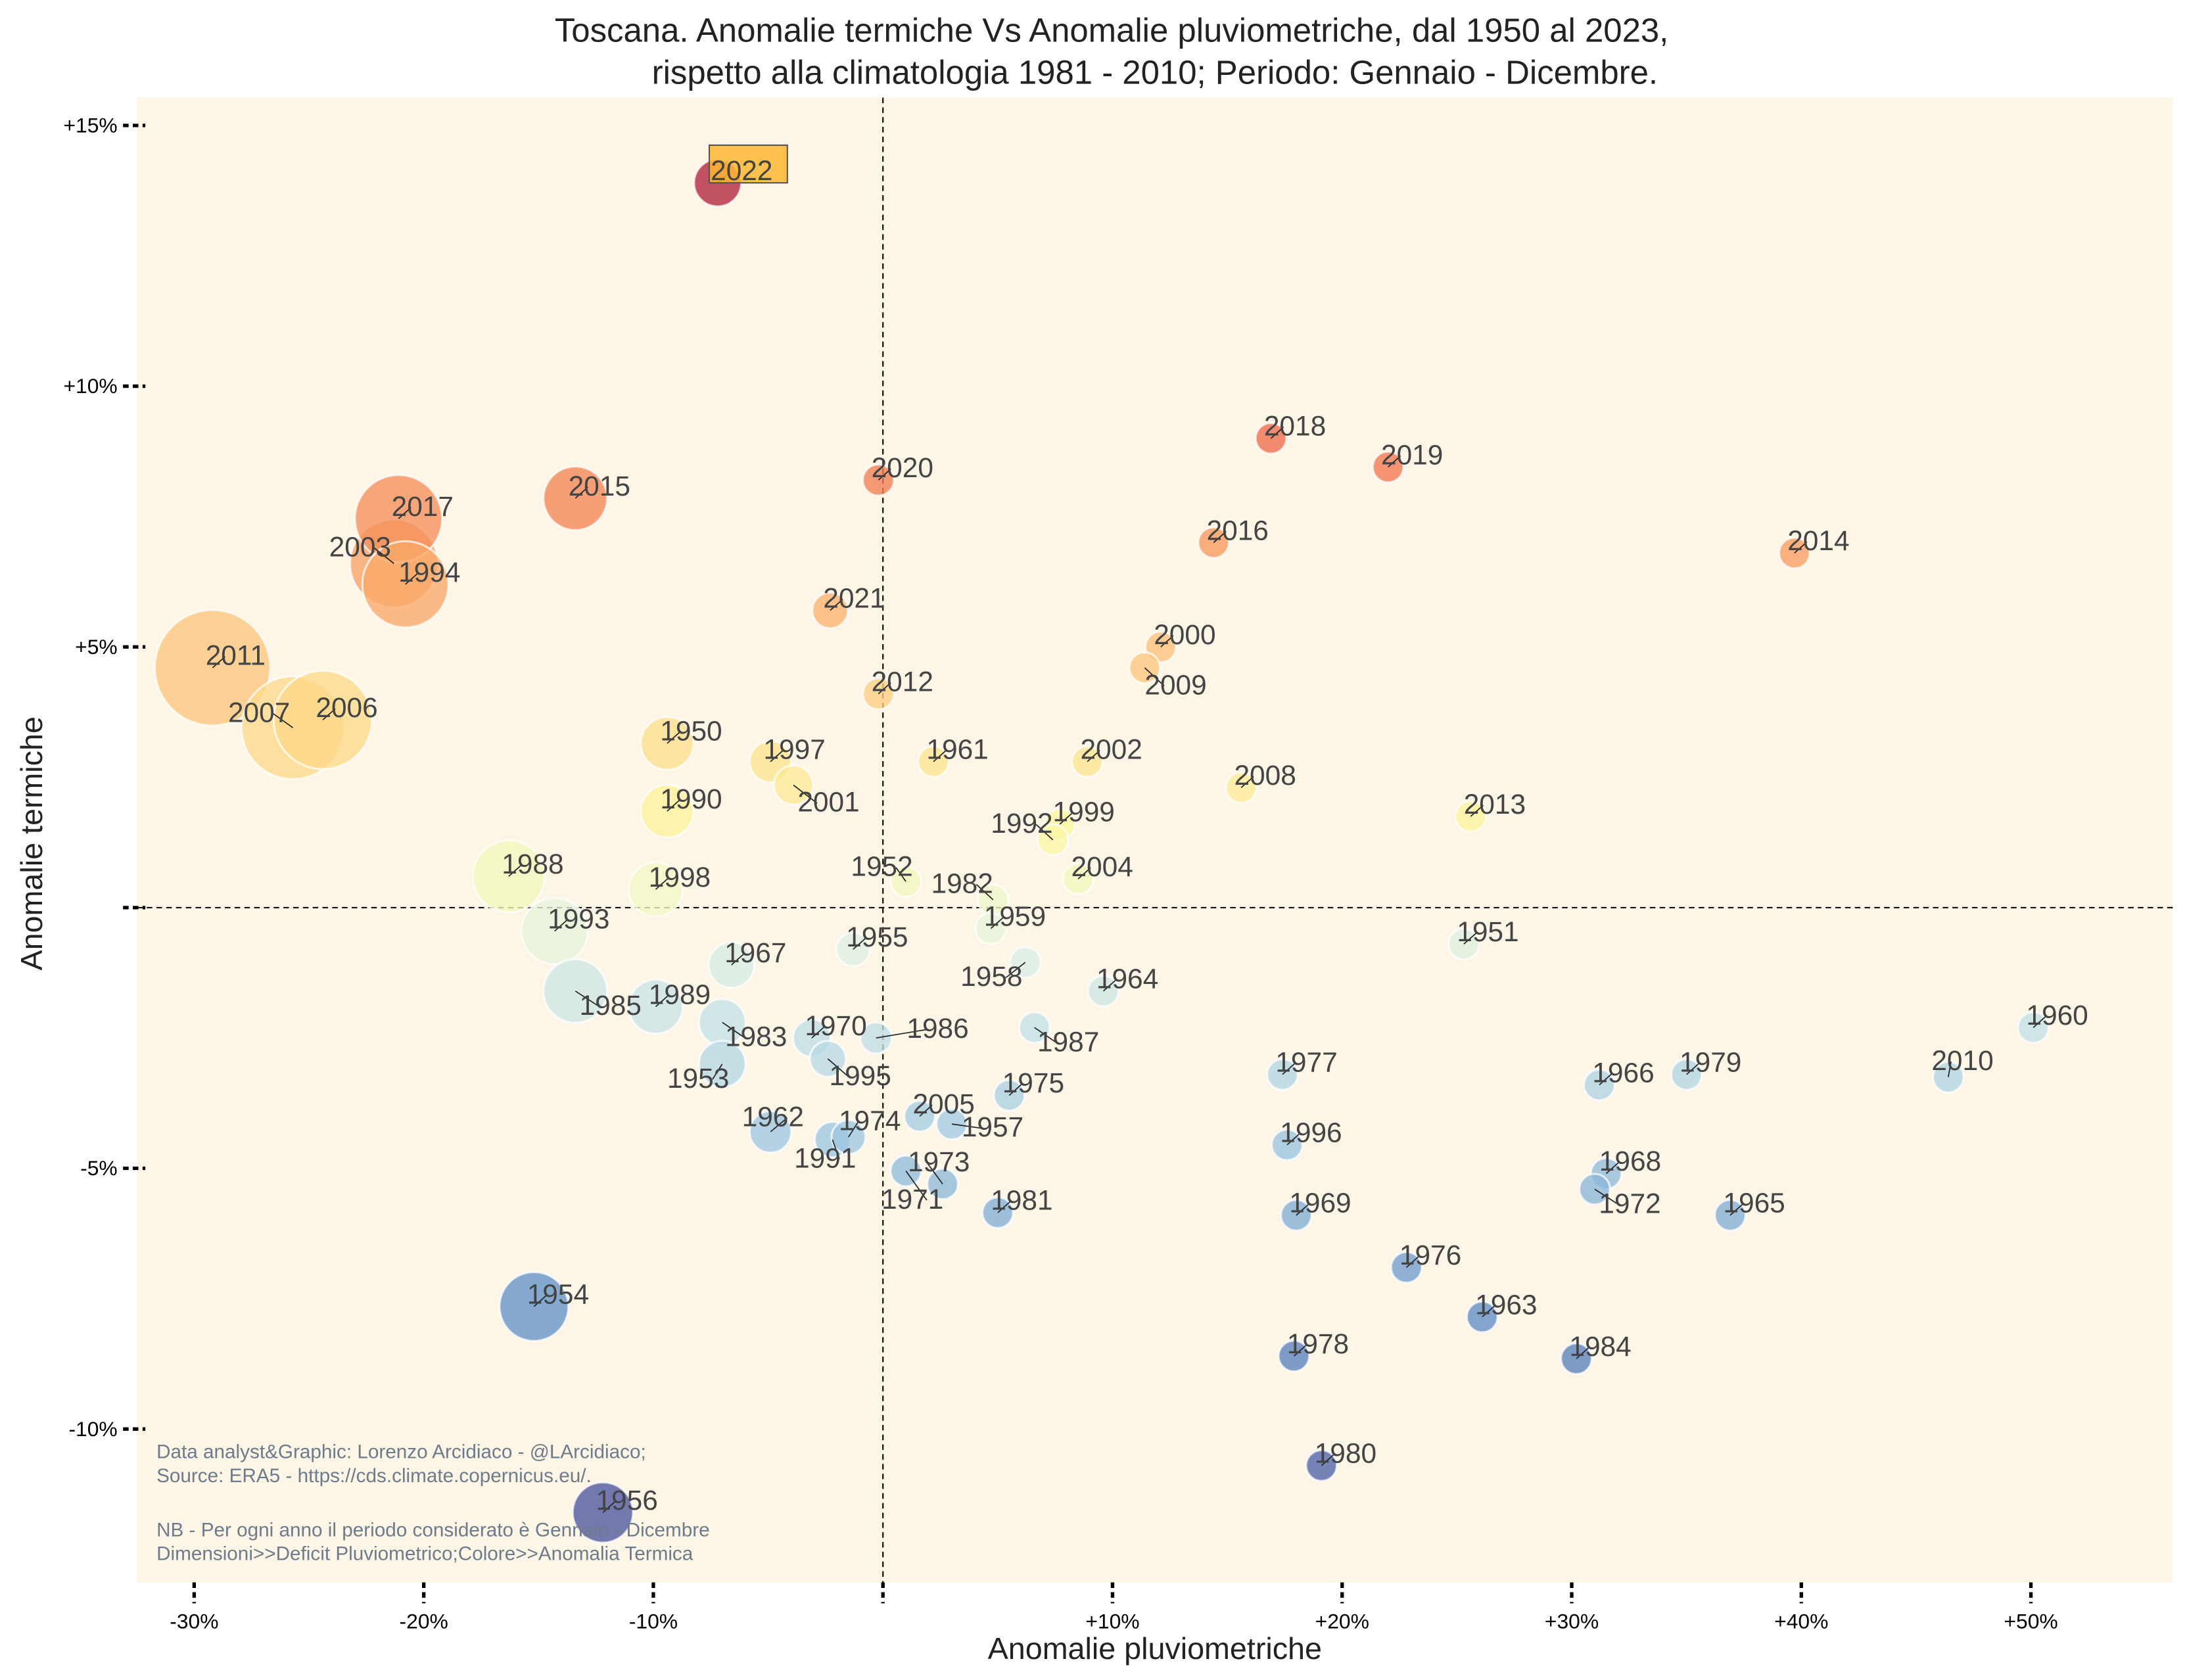 This screenshot has height=1680, width=2187. Describe the element at coordinates (2057, 1015) in the screenshot. I see `point-label: 1960` at that location.